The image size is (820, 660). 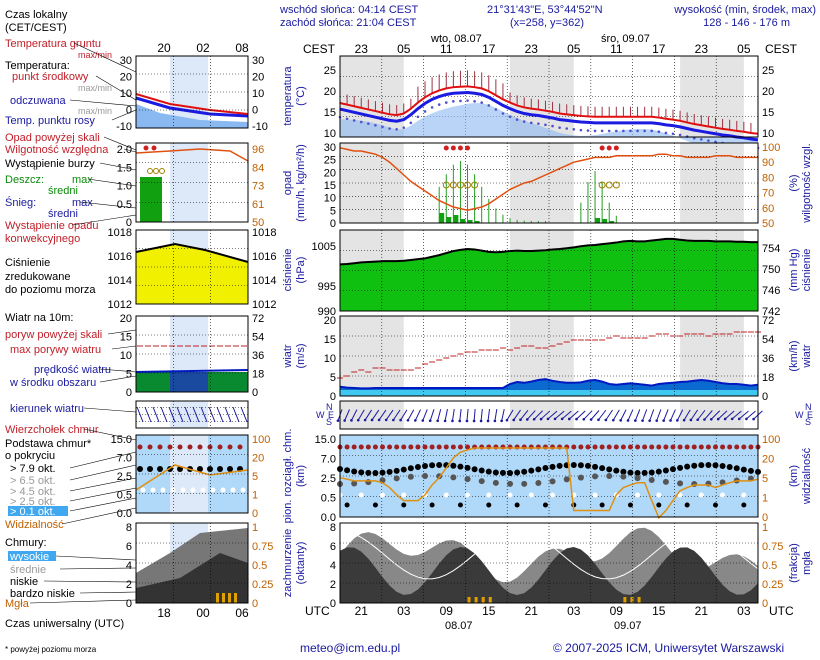 I want to click on sunset-text: zachód słońca: 21:04 CEST, so click(x=348, y=23).